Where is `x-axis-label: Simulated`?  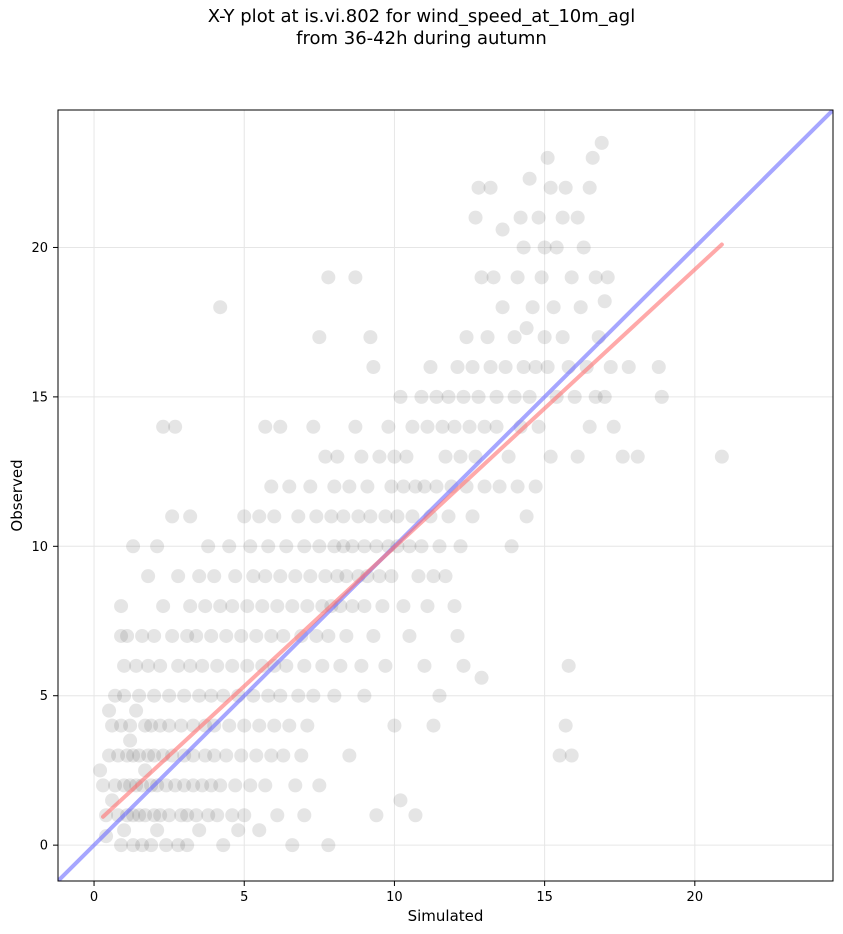
x-axis-label: Simulated is located at coordinates (446, 916).